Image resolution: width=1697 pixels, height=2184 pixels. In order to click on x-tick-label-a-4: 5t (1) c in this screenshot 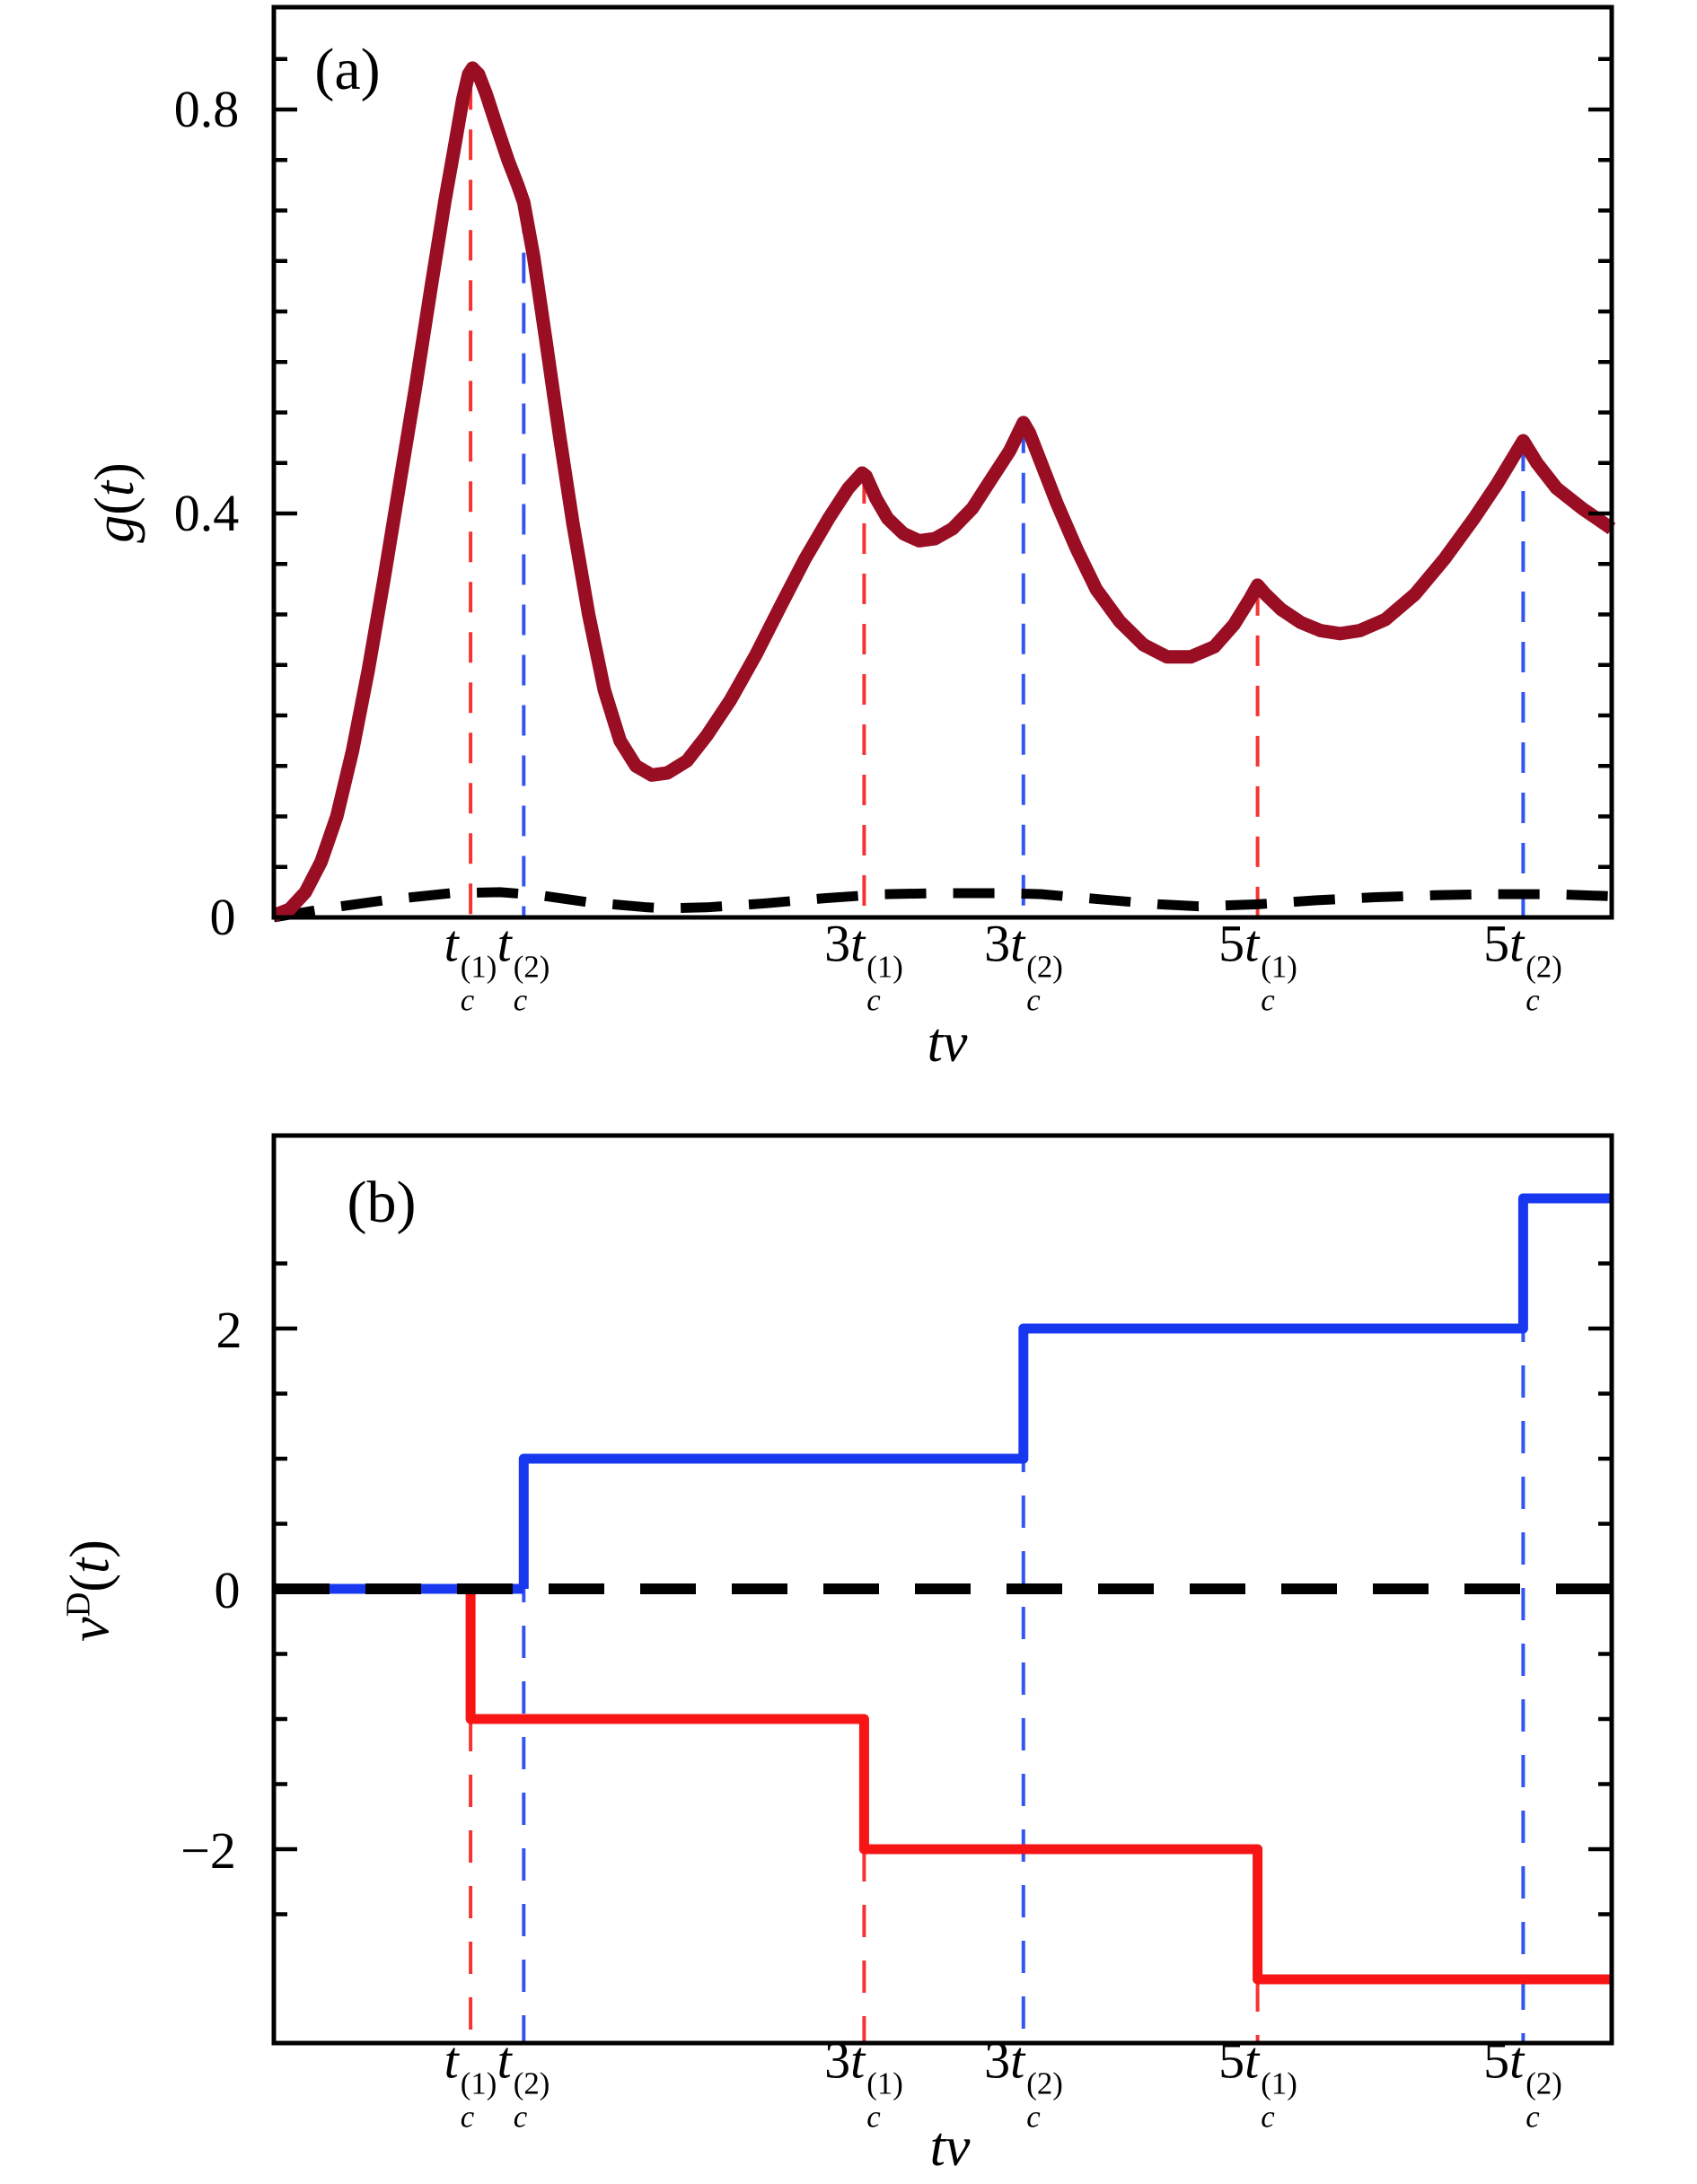, I will do `click(1257, 966)`.